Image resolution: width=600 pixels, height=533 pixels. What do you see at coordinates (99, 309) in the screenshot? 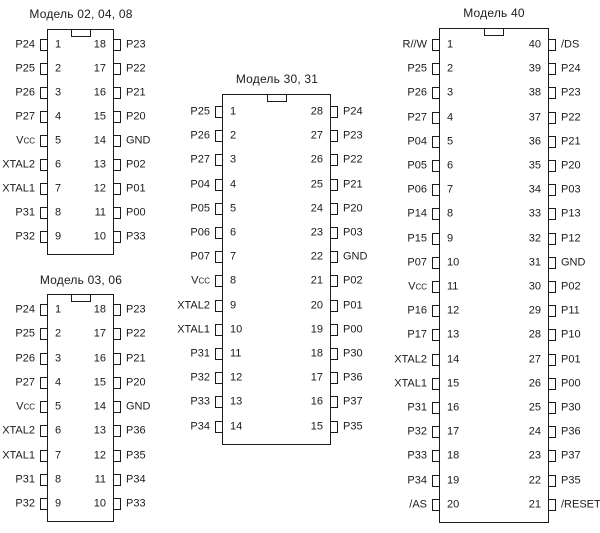
I see `pin-number: 18` at bounding box center [99, 309].